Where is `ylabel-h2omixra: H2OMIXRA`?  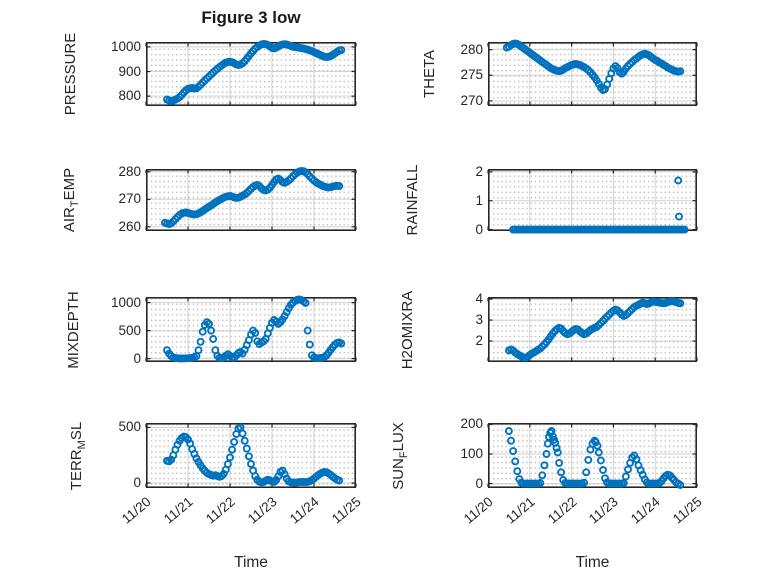
ylabel-h2omixra: H2OMIXRA is located at coordinates (408, 330).